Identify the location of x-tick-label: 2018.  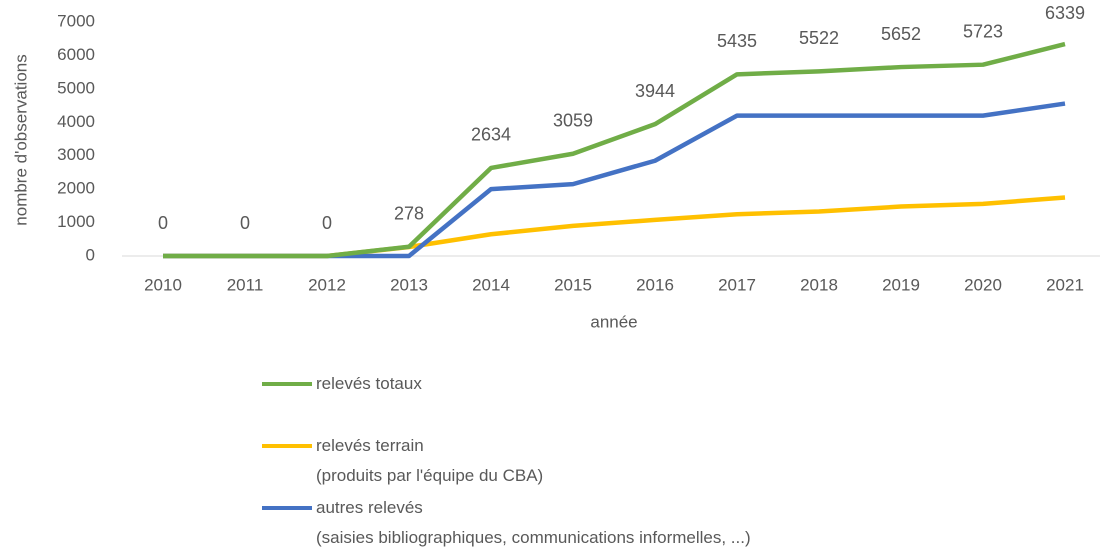
(819, 284).